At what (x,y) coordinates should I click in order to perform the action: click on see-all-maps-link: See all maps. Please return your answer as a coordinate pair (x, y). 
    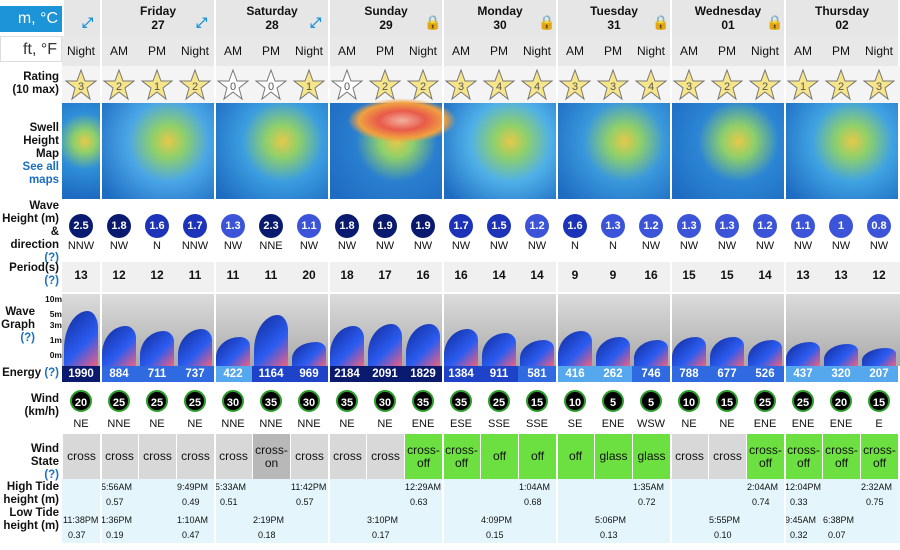
    Looking at the image, I should click on (40, 173).